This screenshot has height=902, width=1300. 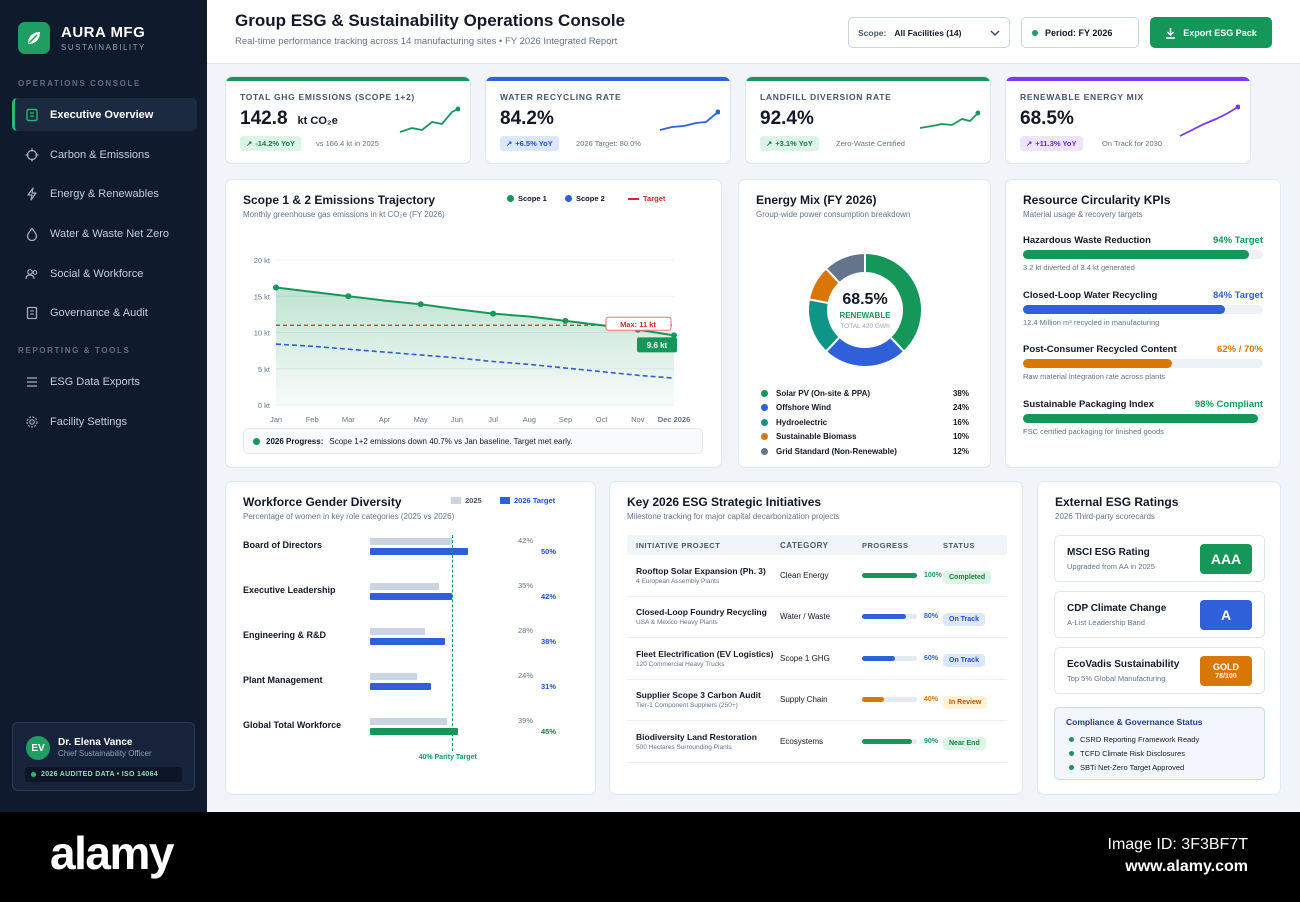 I want to click on rating-sub: Upgraded from AA in 2025, so click(x=1111, y=566).